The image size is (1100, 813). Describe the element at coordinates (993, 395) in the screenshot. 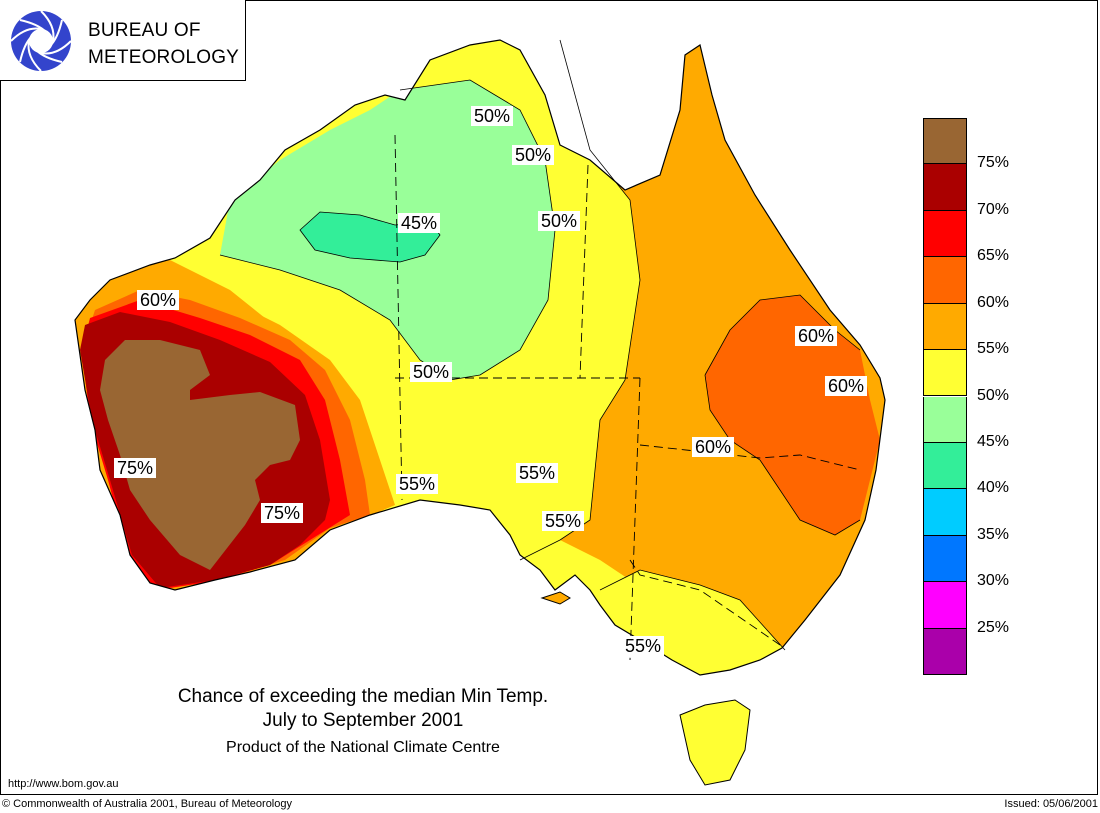

I see `legend-label: 50%` at that location.